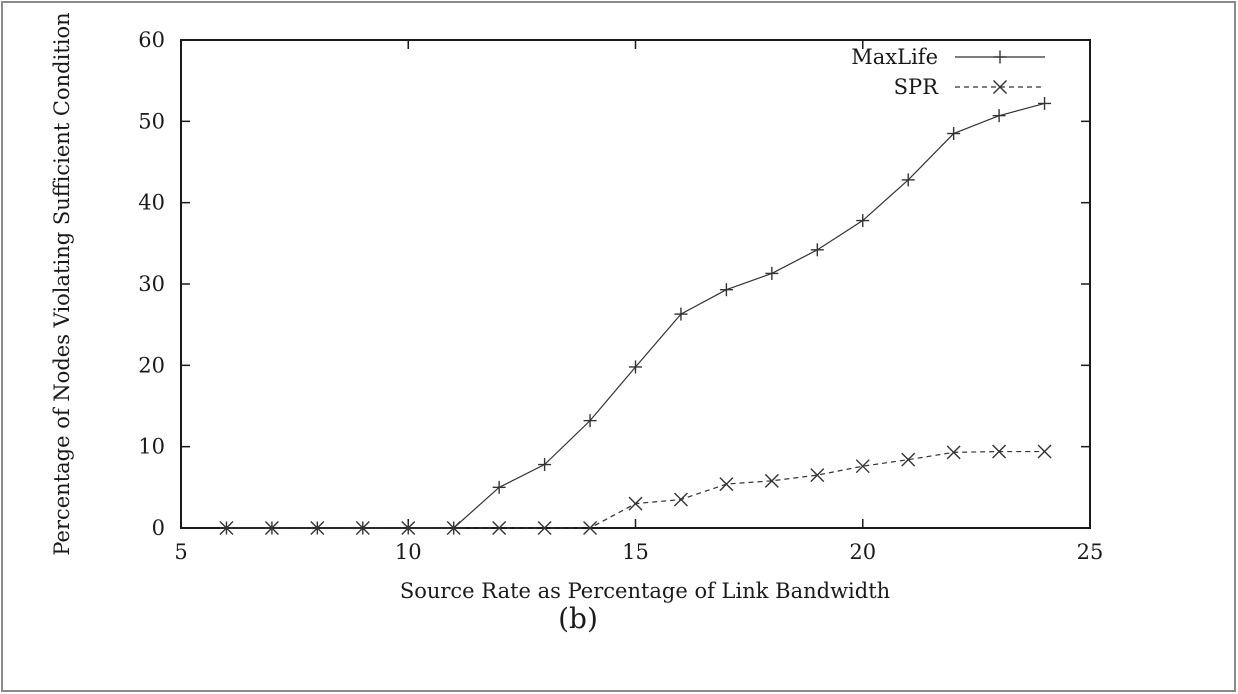 The image size is (1238, 694). I want to click on legend-marker-d2, so click(1000, 87).